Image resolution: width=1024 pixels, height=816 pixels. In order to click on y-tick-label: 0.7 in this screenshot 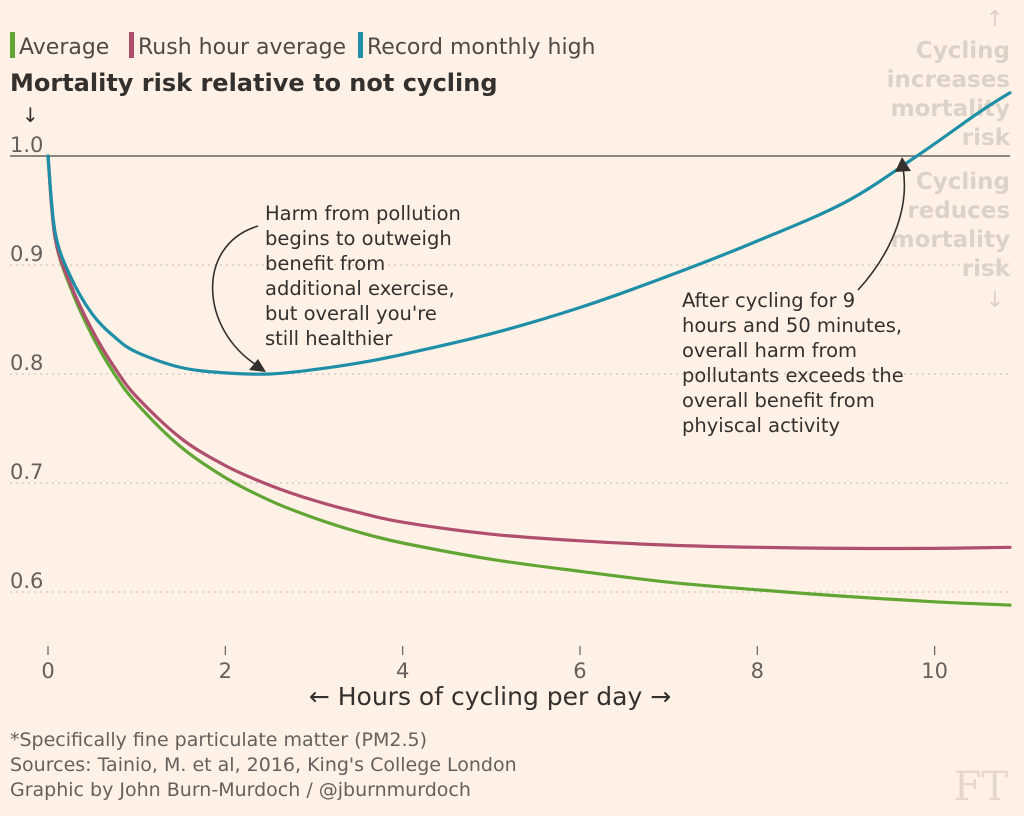, I will do `click(26, 472)`.